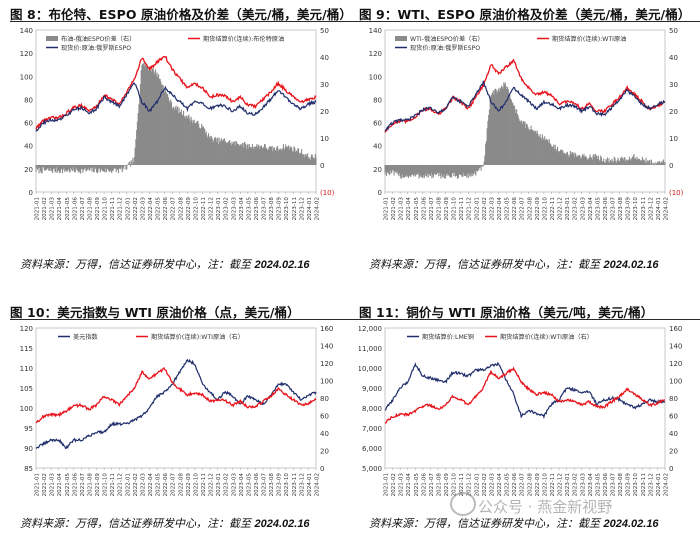 The height and width of the screenshot is (533, 700). I want to click on chart-title: 图 10：美元指数与 WTI 原油价格（点，美元/桶）, so click(355, 311).